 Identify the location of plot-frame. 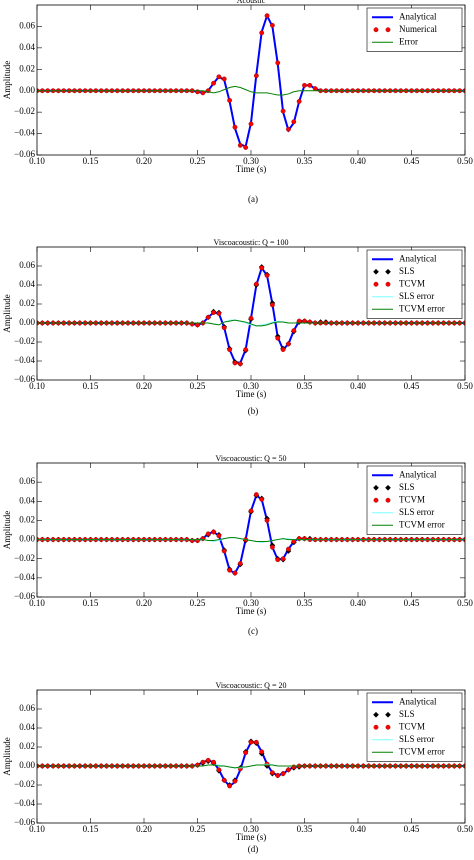
(251, 530).